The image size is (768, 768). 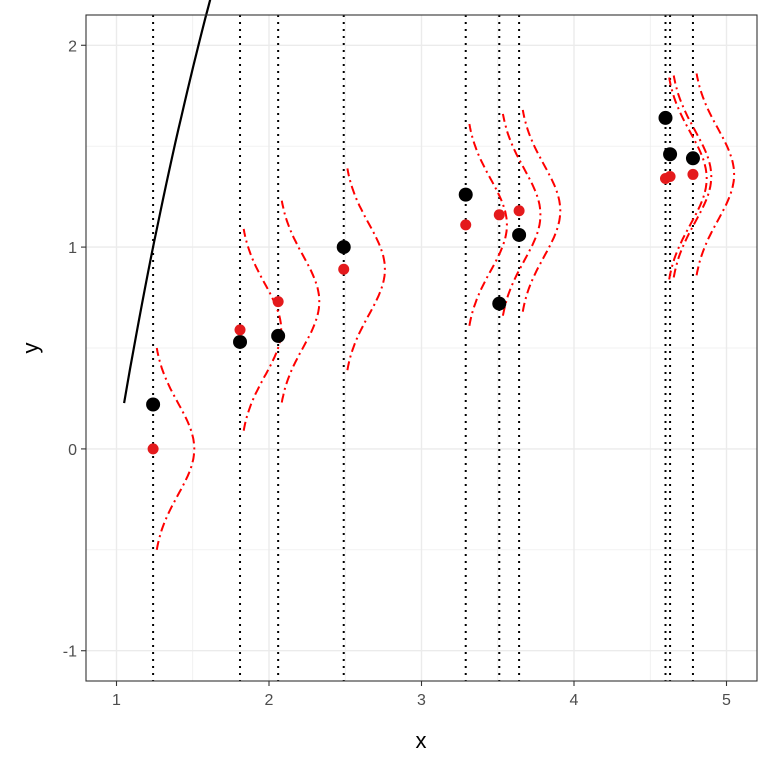 I want to click on x-axis-ticks: 1 2 3 4 5, so click(x=421, y=695).